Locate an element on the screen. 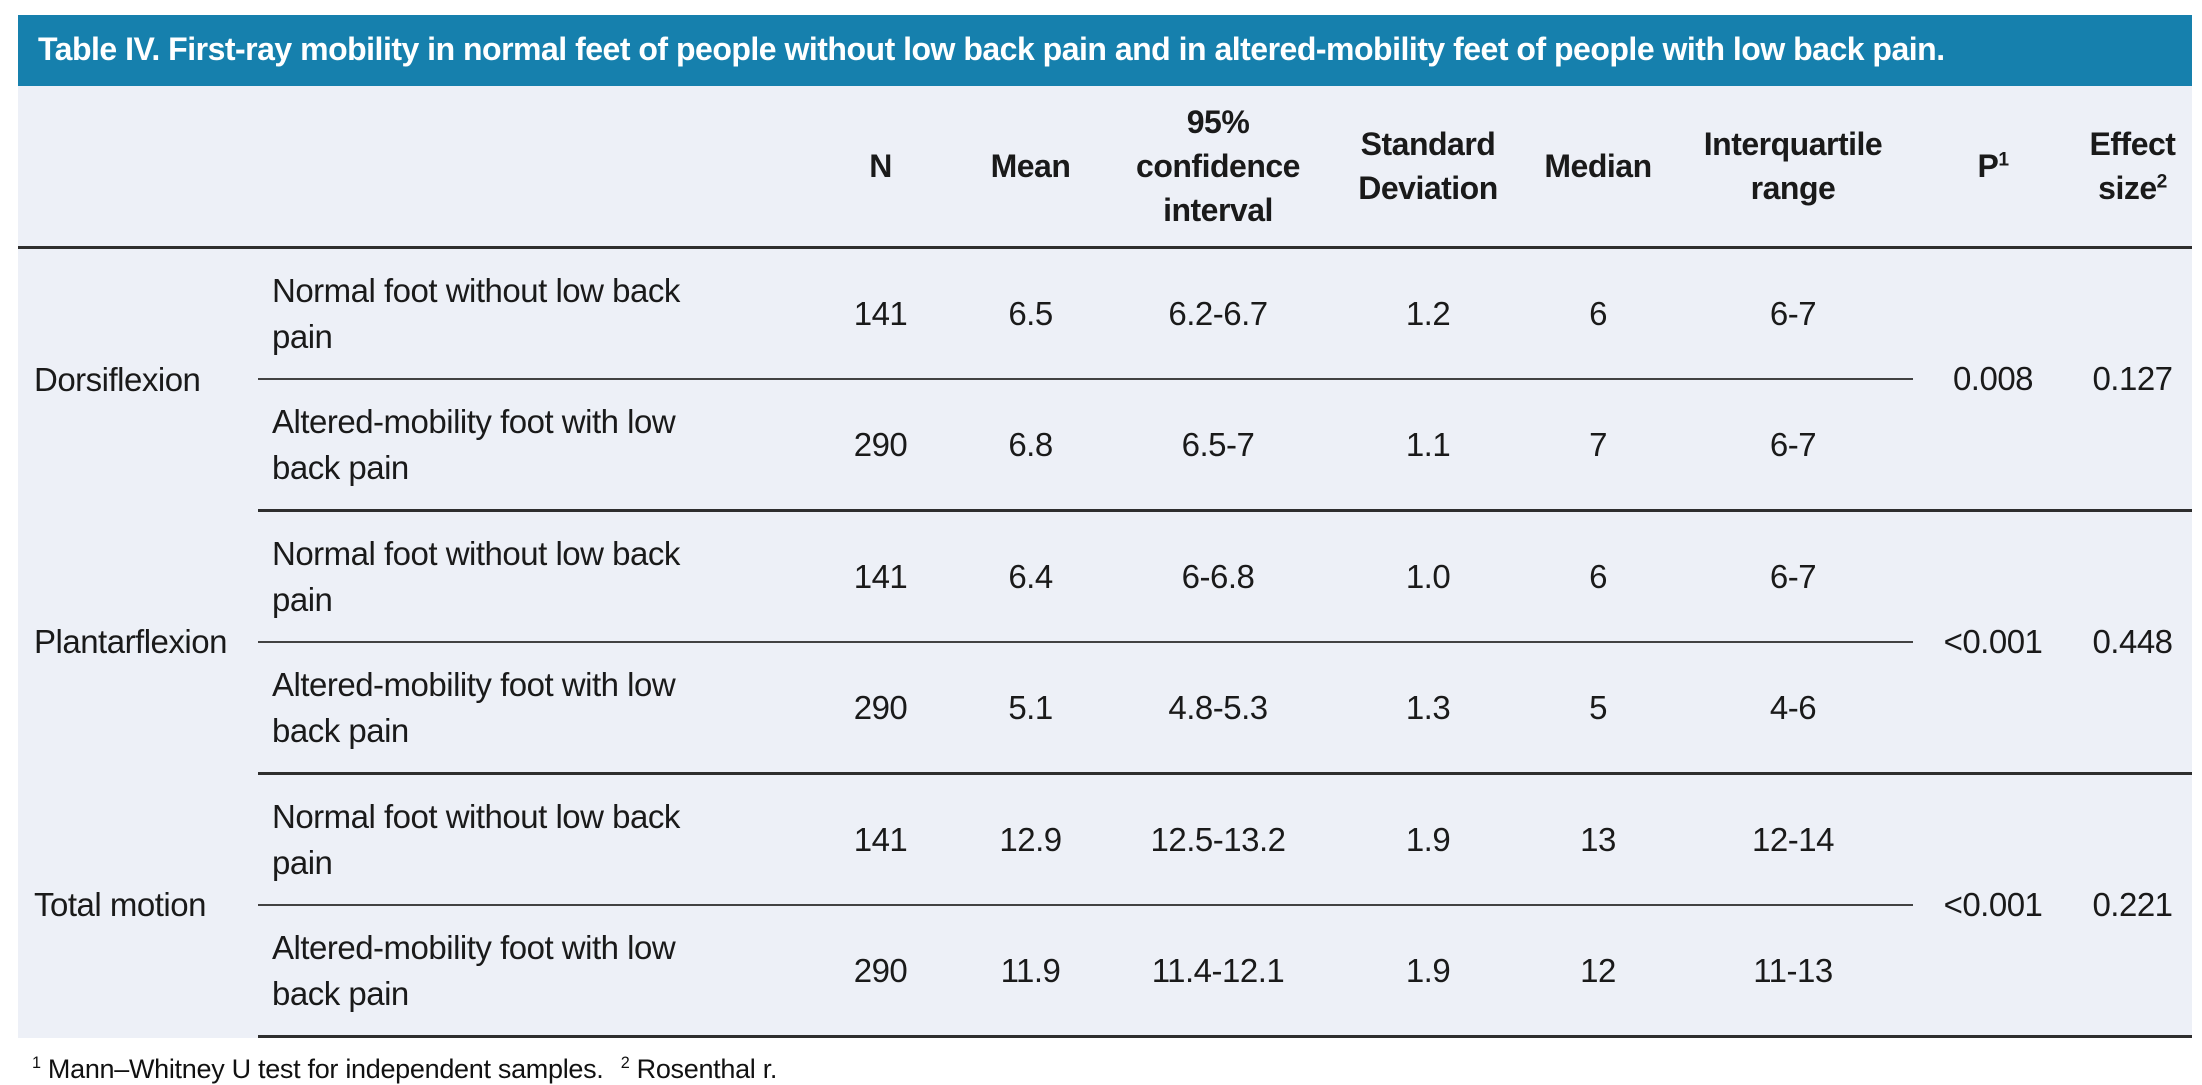  footnote-text-2: Rosenthal r. is located at coordinates (707, 1069).